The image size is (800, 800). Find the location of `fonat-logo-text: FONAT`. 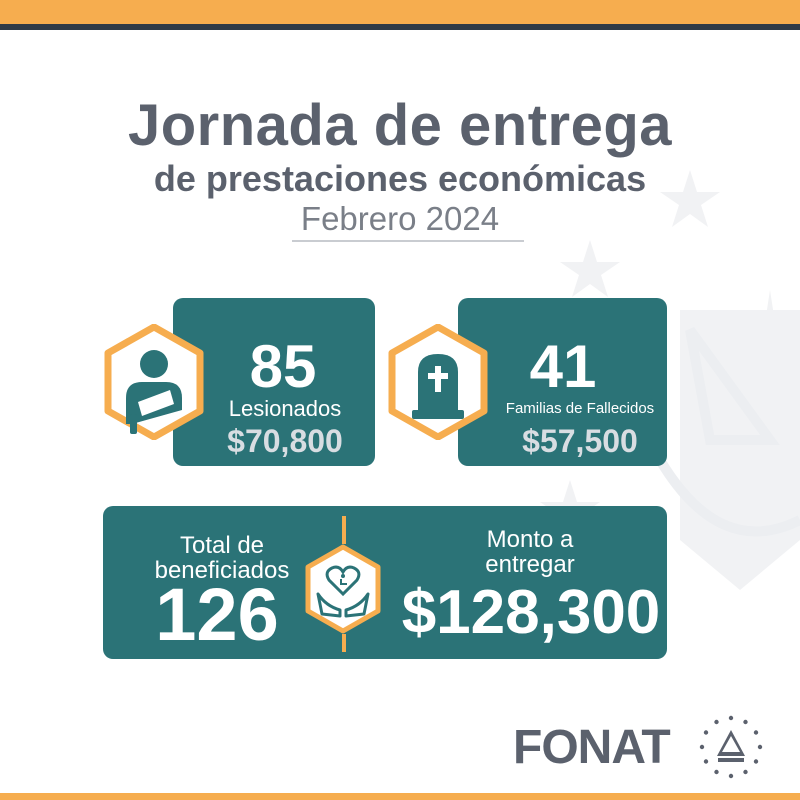

fonat-logo-text: FONAT is located at coordinates (592, 747).